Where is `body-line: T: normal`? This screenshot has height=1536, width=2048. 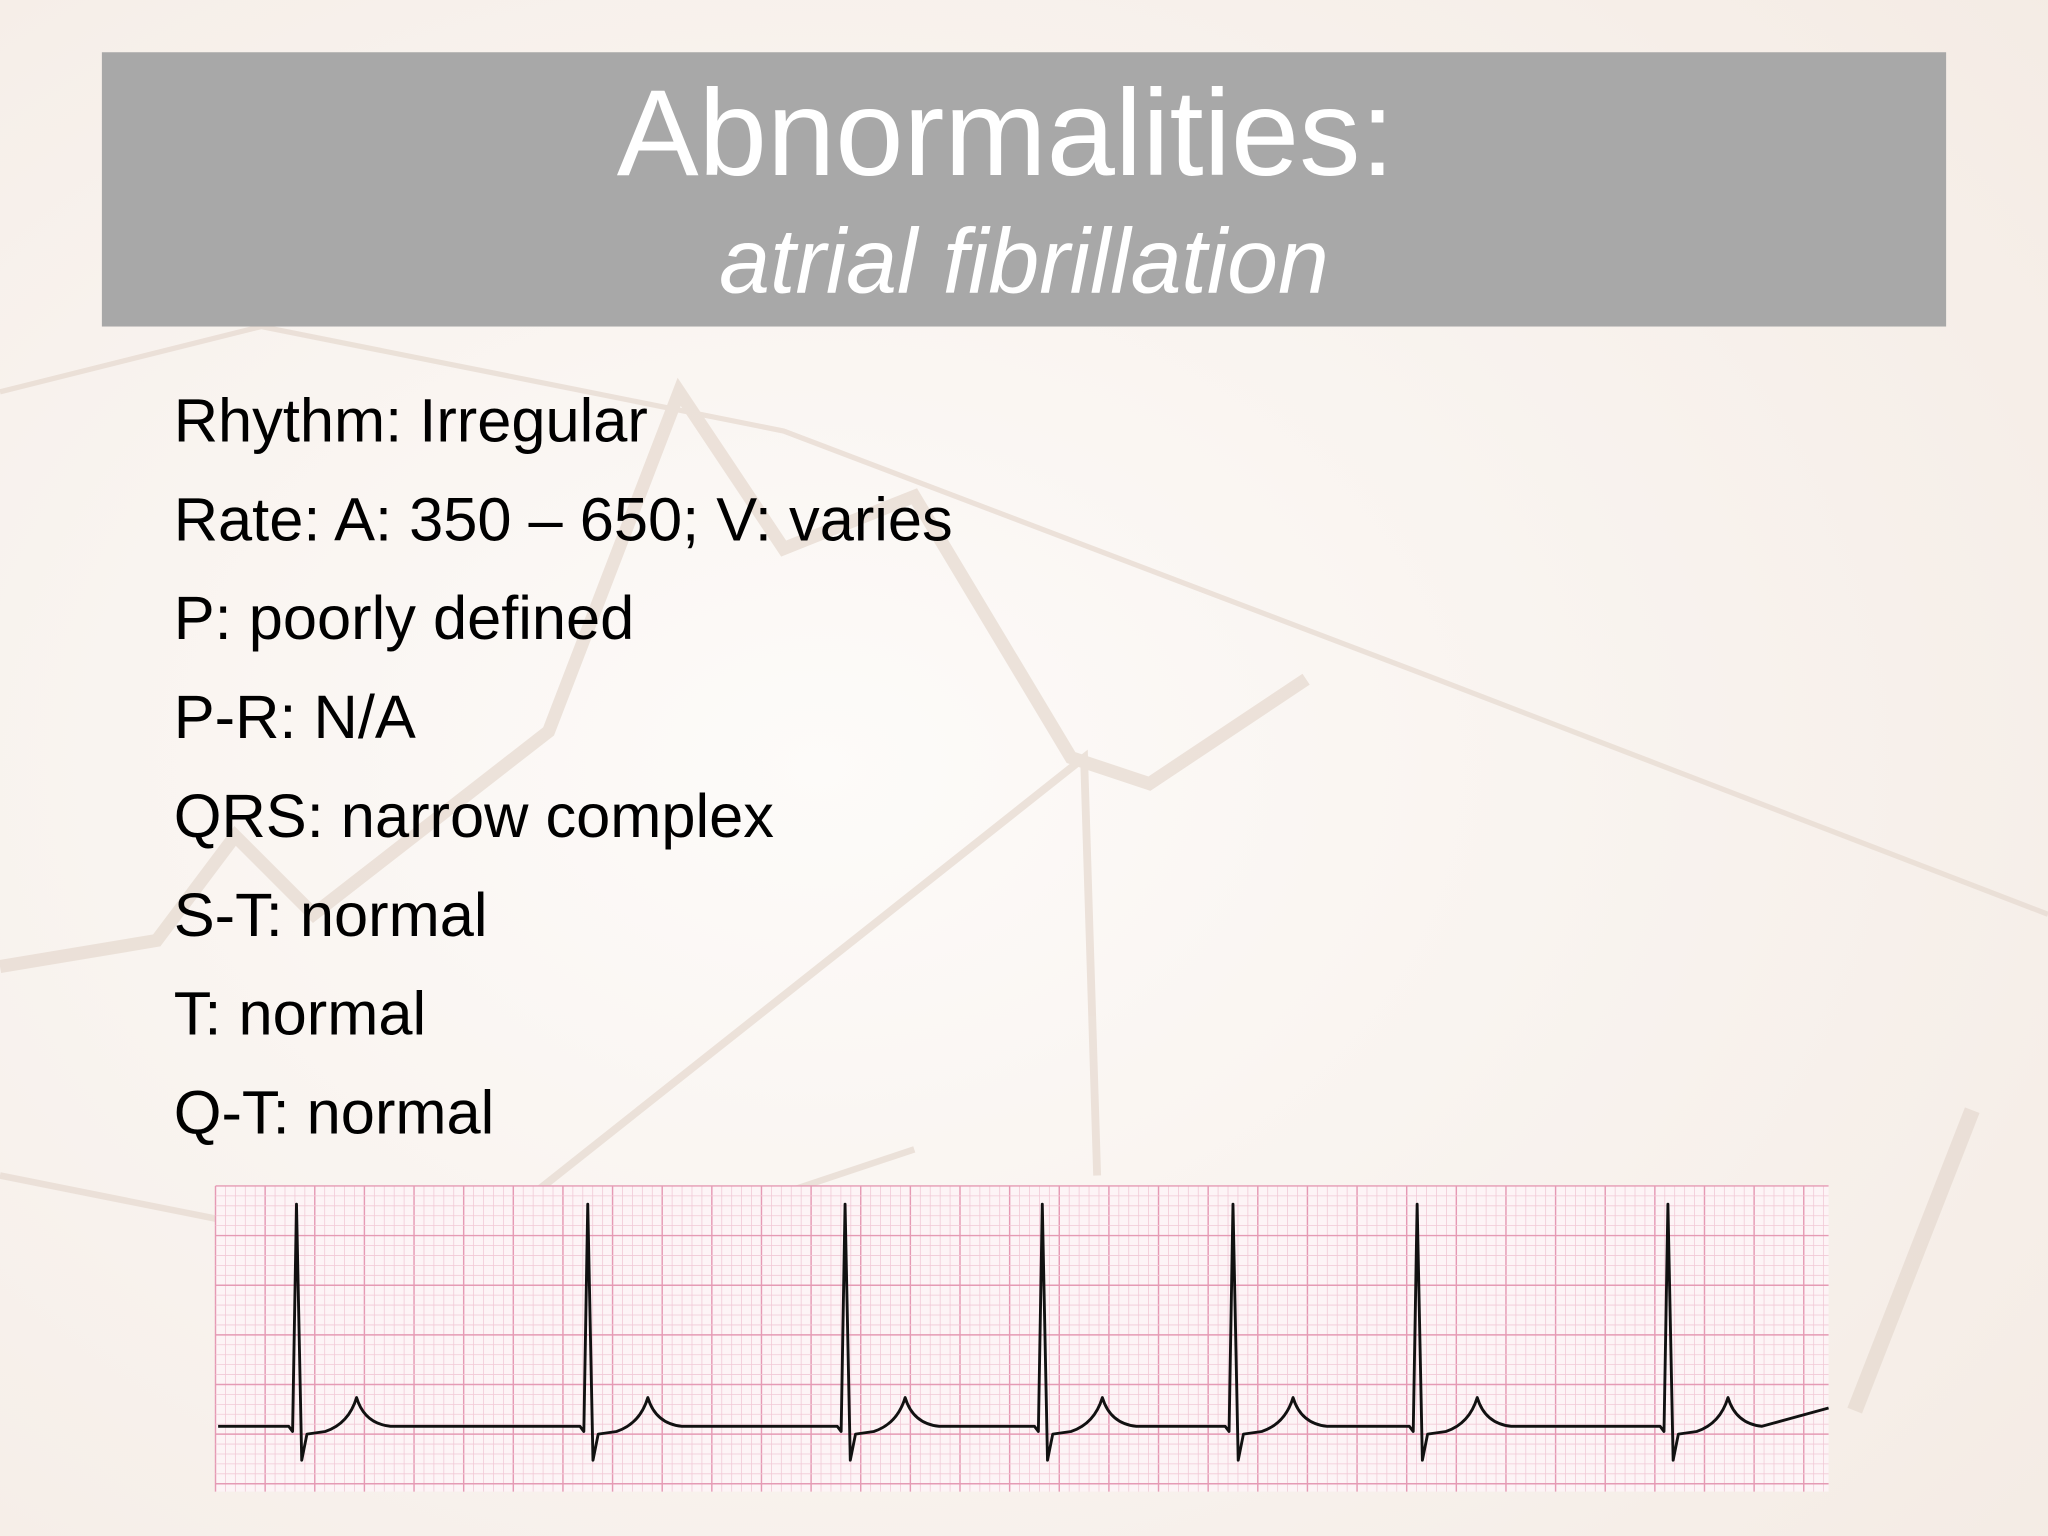 body-line: T: normal is located at coordinates (300, 1014).